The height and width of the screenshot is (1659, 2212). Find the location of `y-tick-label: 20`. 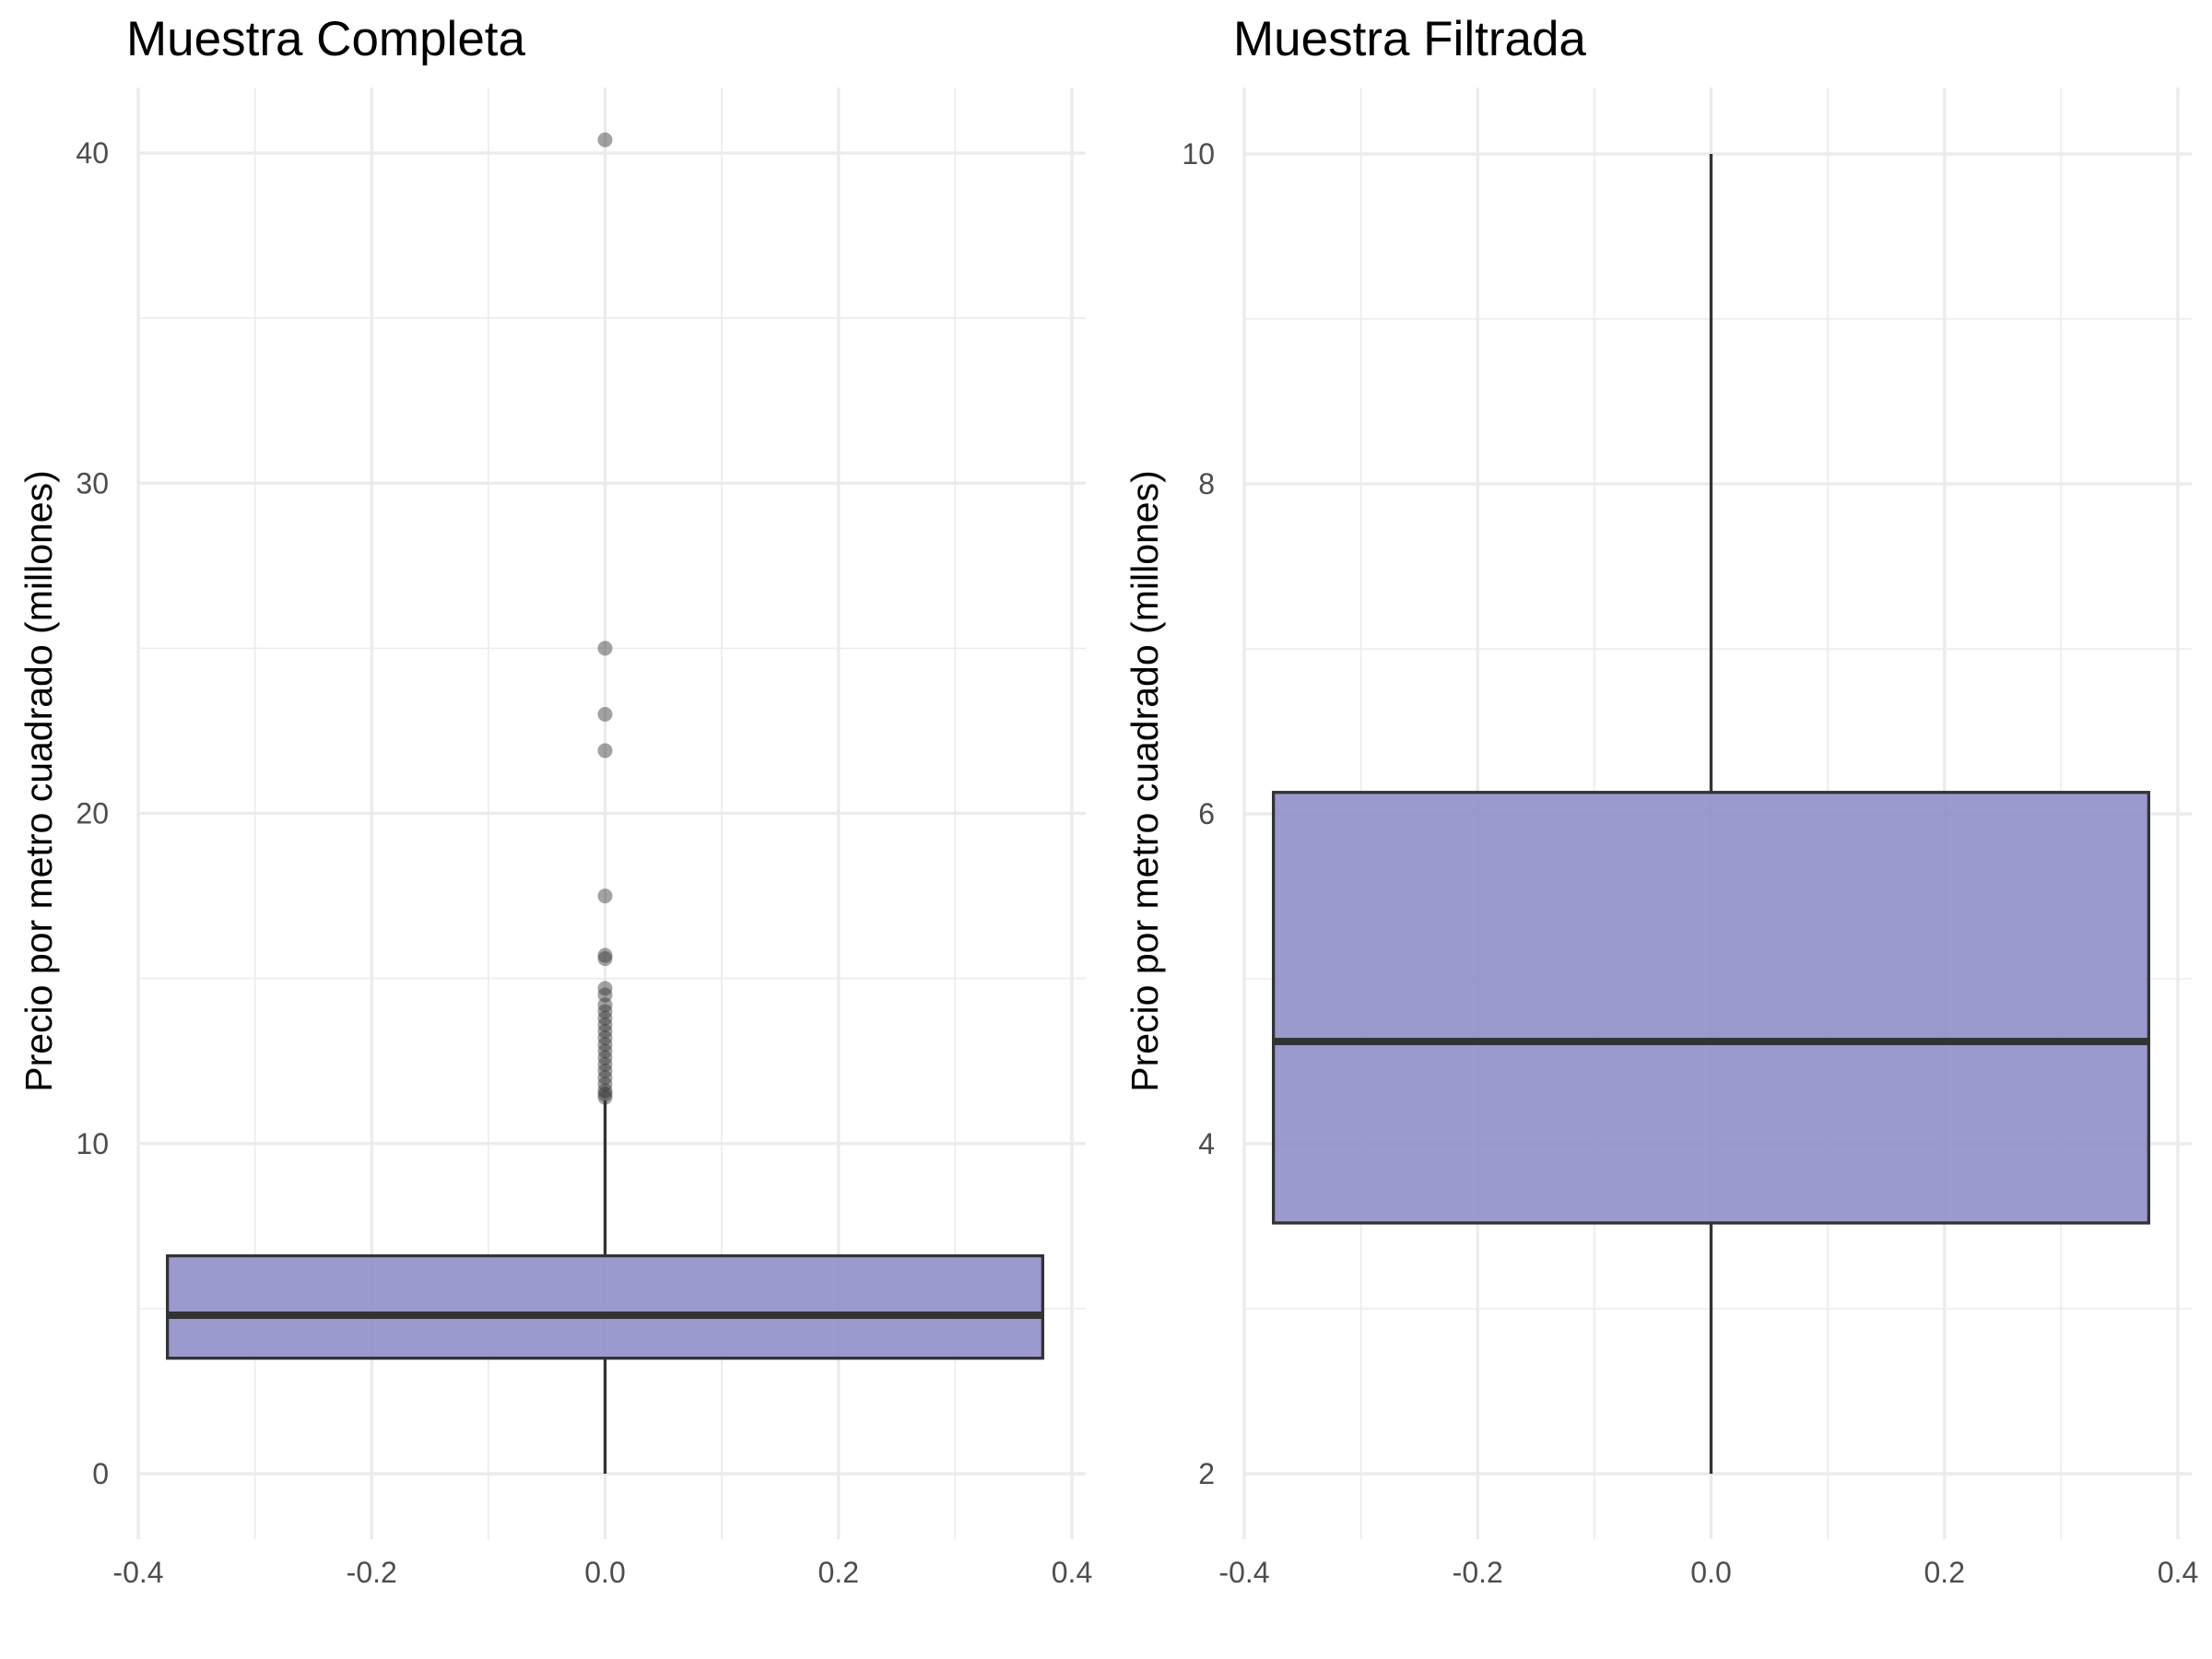

y-tick-label: 20 is located at coordinates (92, 813).